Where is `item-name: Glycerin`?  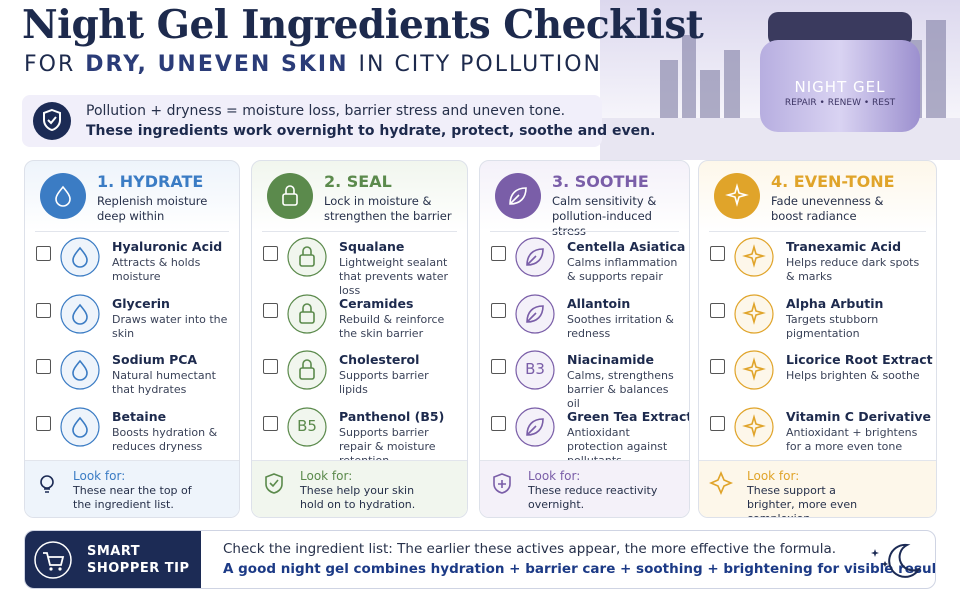
item-name: Glycerin is located at coordinates (141, 303).